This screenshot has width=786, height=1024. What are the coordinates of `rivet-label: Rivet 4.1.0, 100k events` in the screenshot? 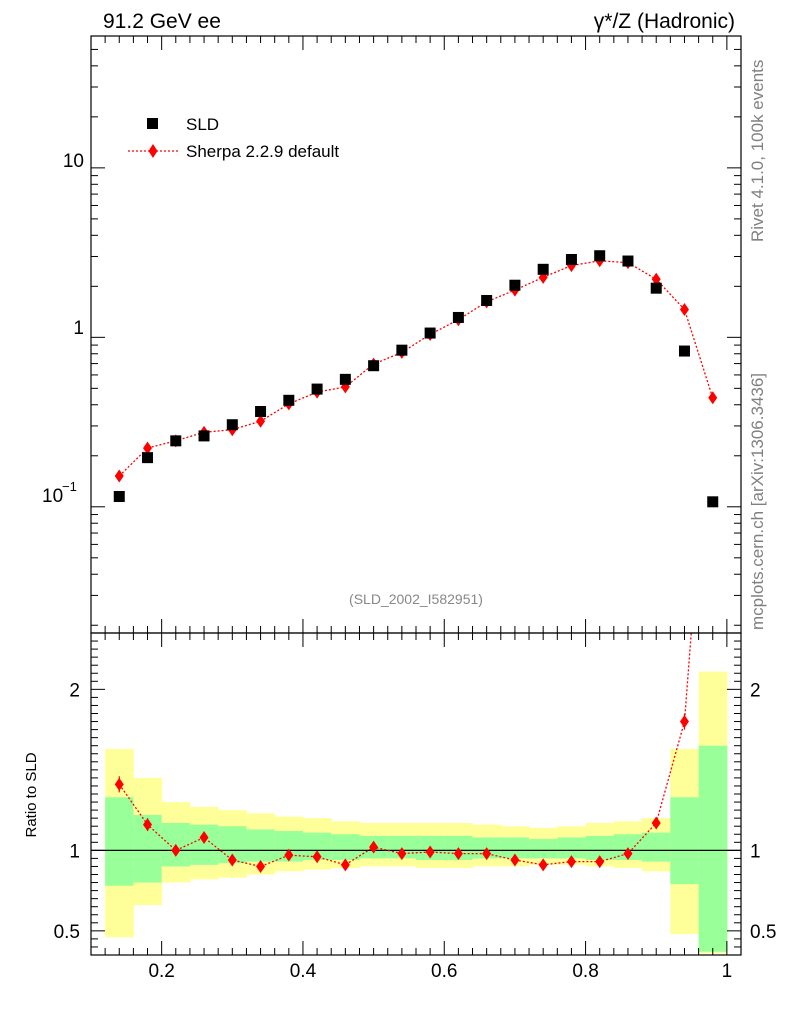 It's located at (757, 151).